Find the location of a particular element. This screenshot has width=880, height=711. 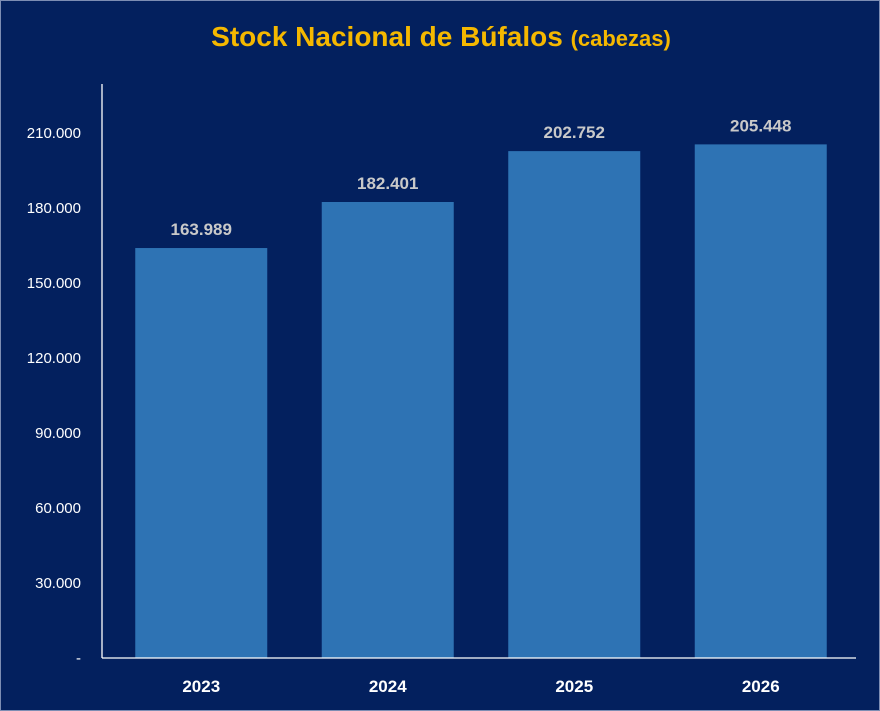

y-tick-label: 210.000 is located at coordinates (54, 133).